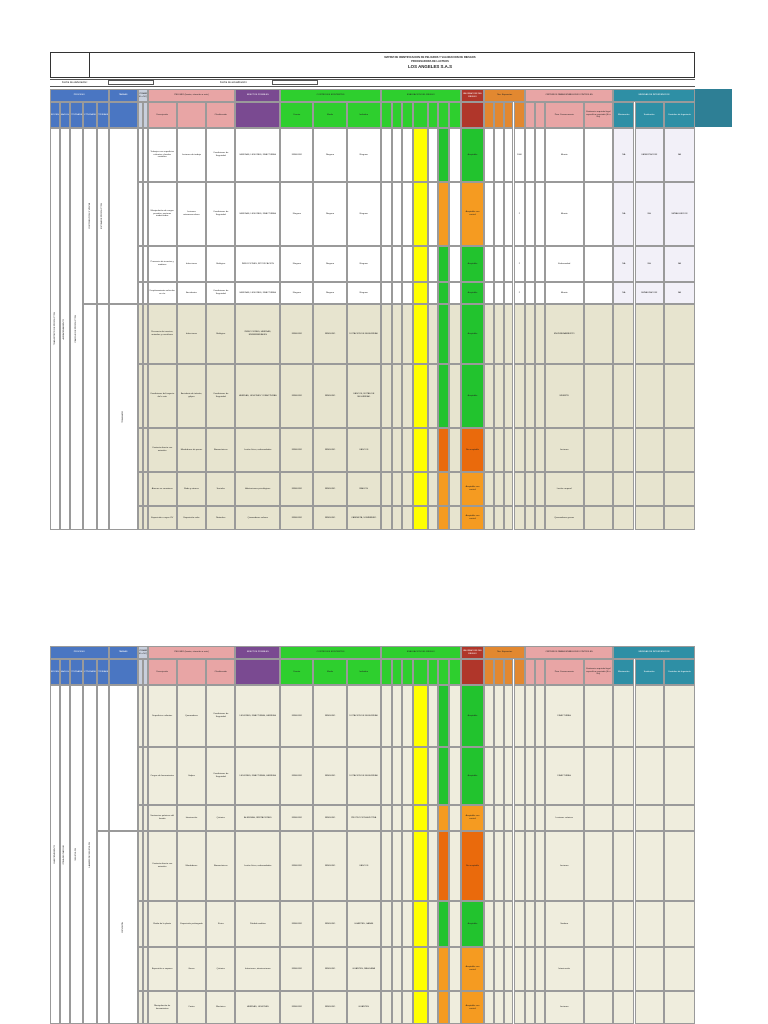 Image resolution: width=768 pixels, height=1024 pixels. I want to click on data-row-5-col-22: Aceptable con control, so click(472, 969).